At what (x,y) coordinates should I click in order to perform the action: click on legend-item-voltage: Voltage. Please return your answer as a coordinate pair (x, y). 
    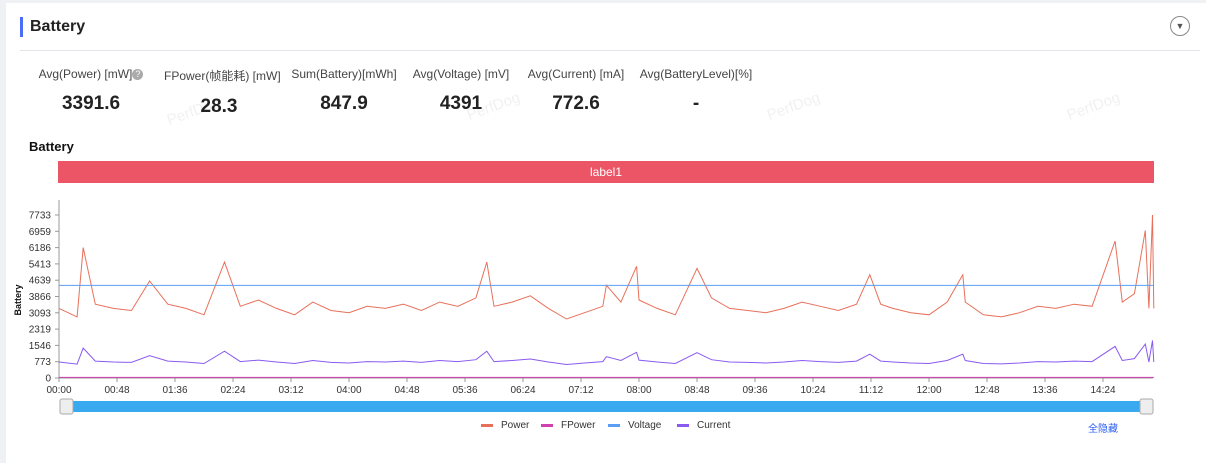
    Looking at the image, I should click on (634, 425).